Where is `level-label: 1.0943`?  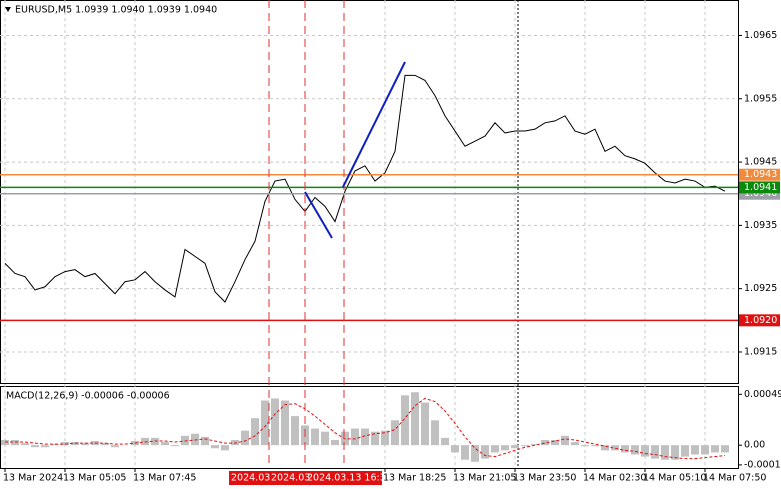 level-label: 1.0943 is located at coordinates (760, 174).